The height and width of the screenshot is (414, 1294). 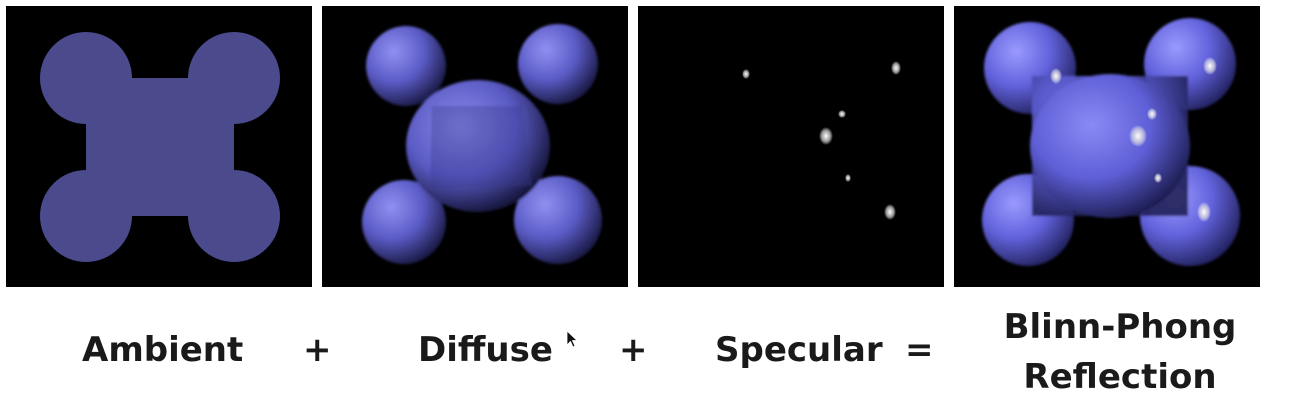 I want to click on specular-label: Specular, so click(x=799, y=350).